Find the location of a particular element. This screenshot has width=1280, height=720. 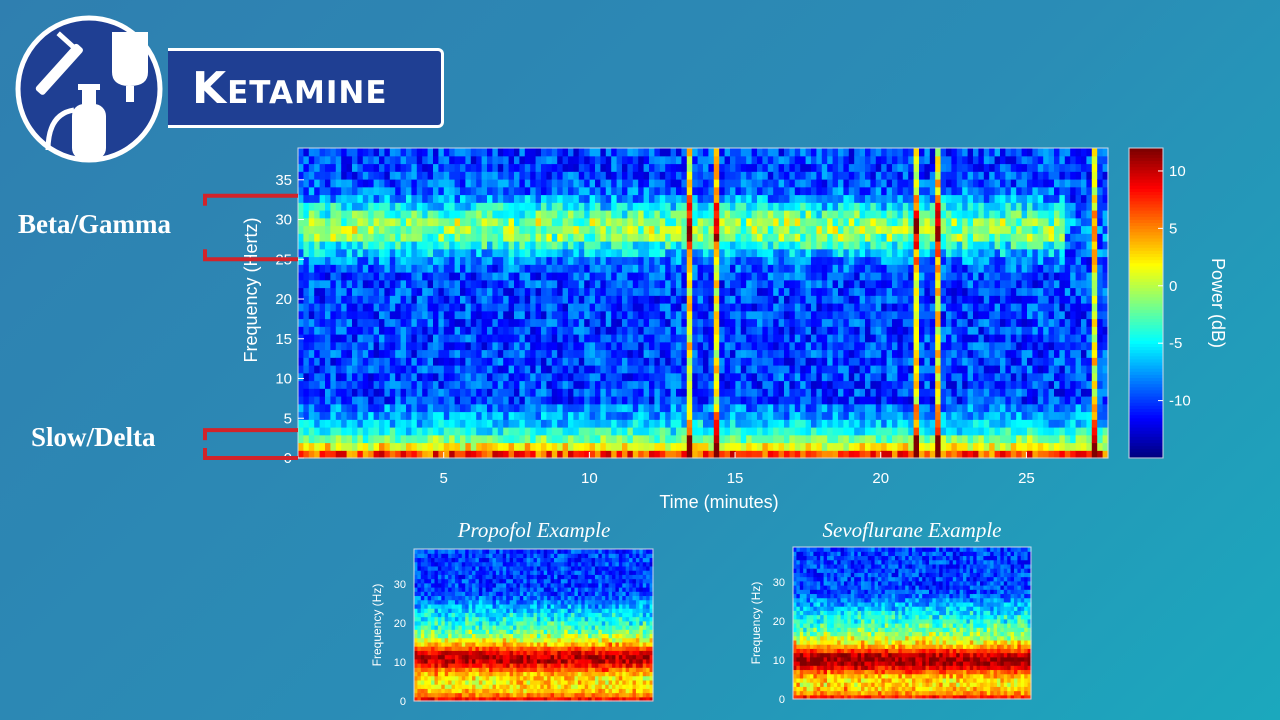

anesthesia-logo is located at coordinates (89, 89).